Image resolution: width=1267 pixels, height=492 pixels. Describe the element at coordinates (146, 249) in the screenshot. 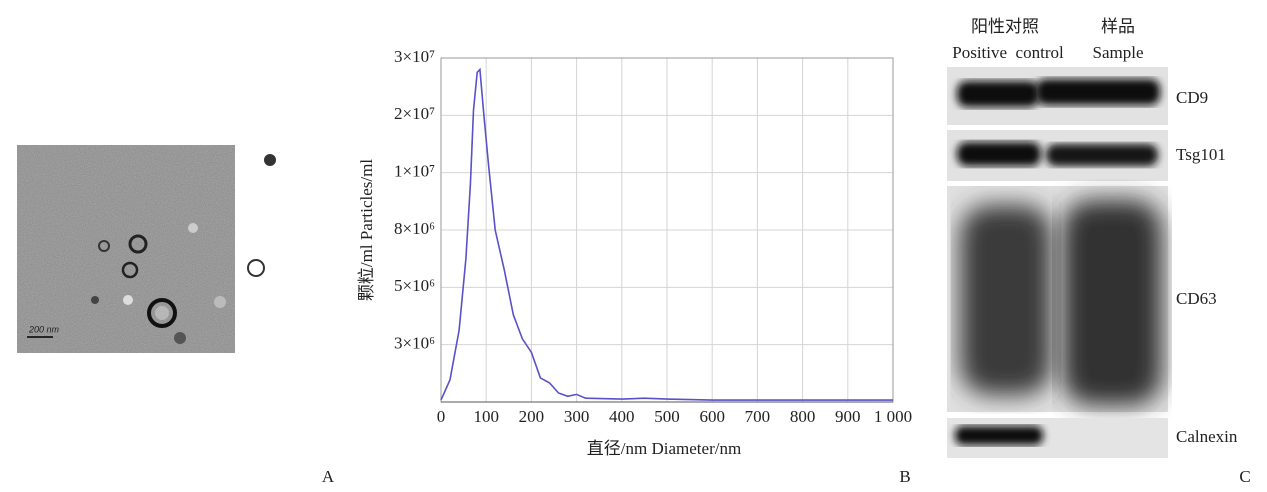

I see `tem-image: 200 nm` at that location.